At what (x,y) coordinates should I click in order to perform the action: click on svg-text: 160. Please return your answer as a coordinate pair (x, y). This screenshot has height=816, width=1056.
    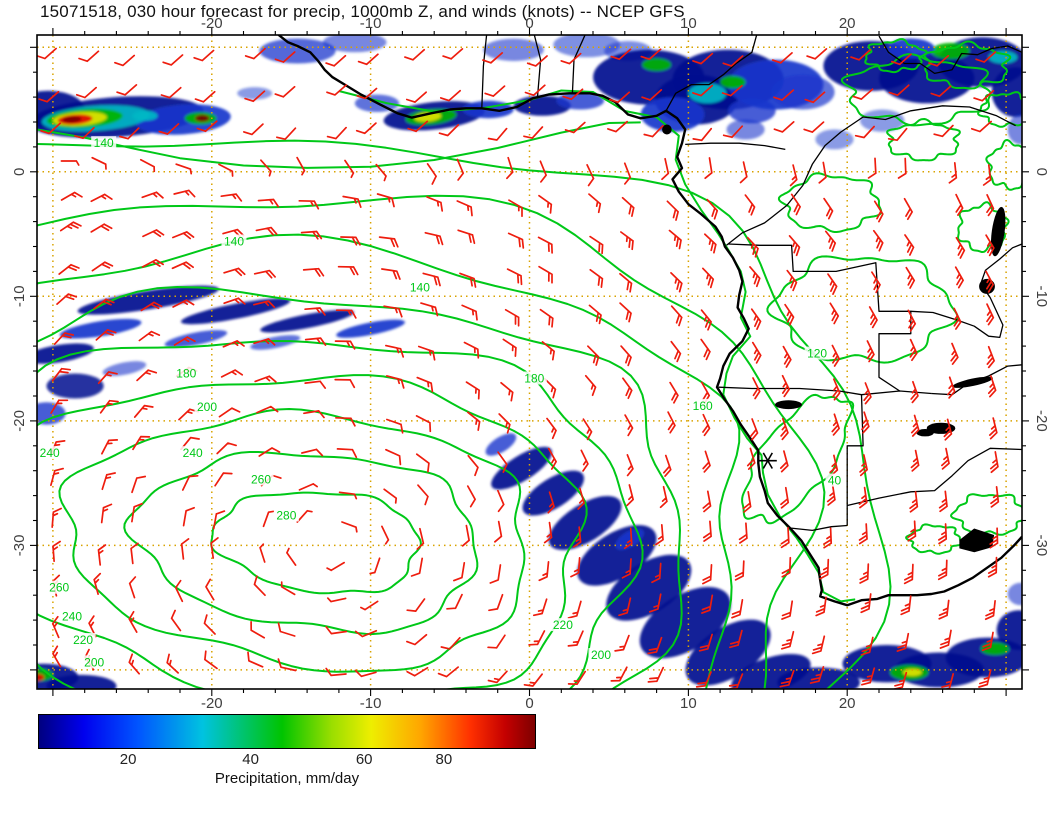
    Looking at the image, I should click on (703, 406).